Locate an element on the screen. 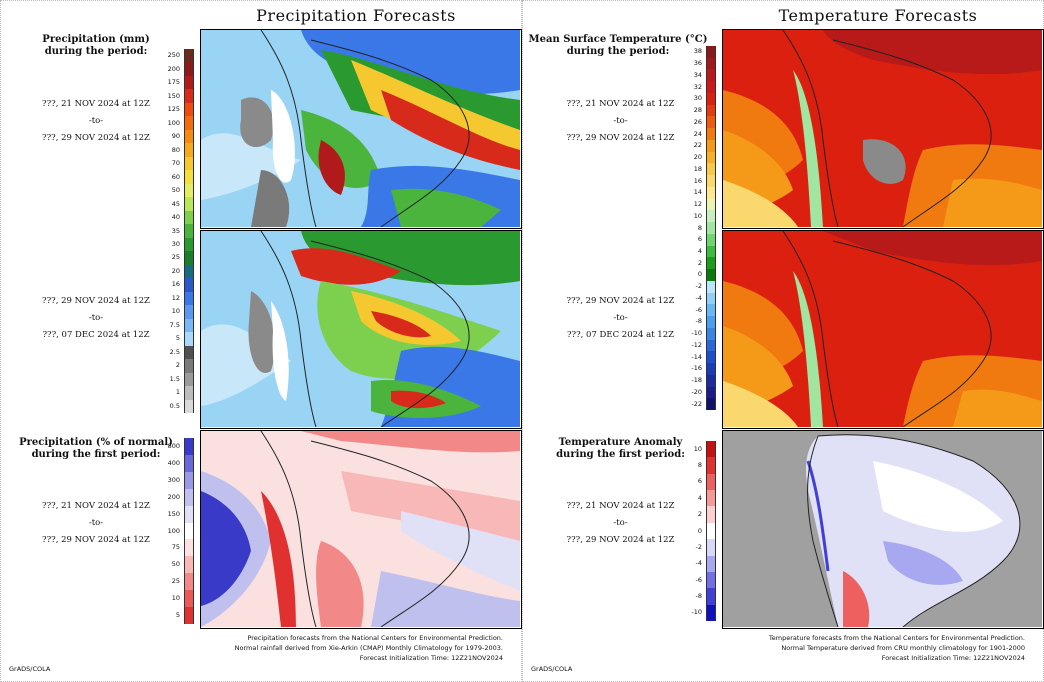 This screenshot has height=682, width=1044. precip-colorbar-tick-label: 250 is located at coordinates (173, 55).